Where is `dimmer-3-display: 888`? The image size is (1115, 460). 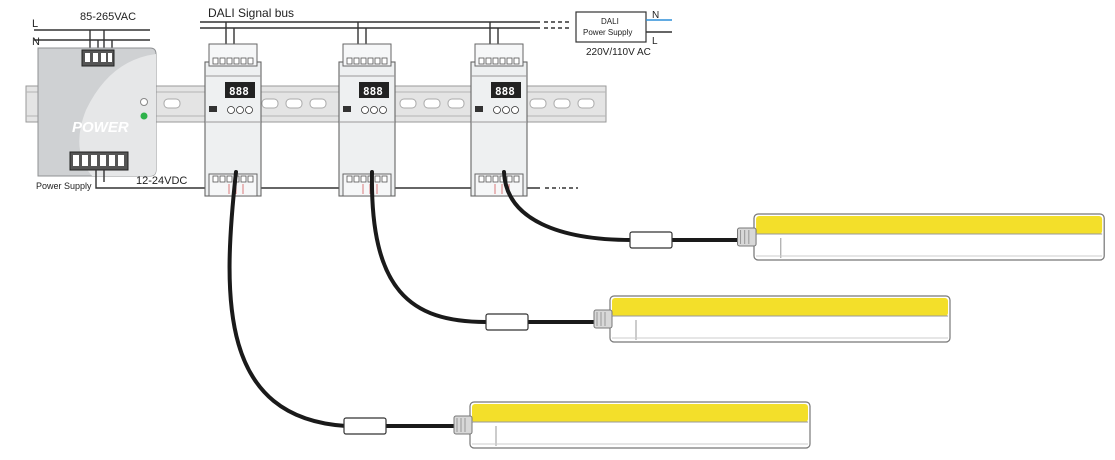 dimmer-3-display: 888 is located at coordinates (505, 91).